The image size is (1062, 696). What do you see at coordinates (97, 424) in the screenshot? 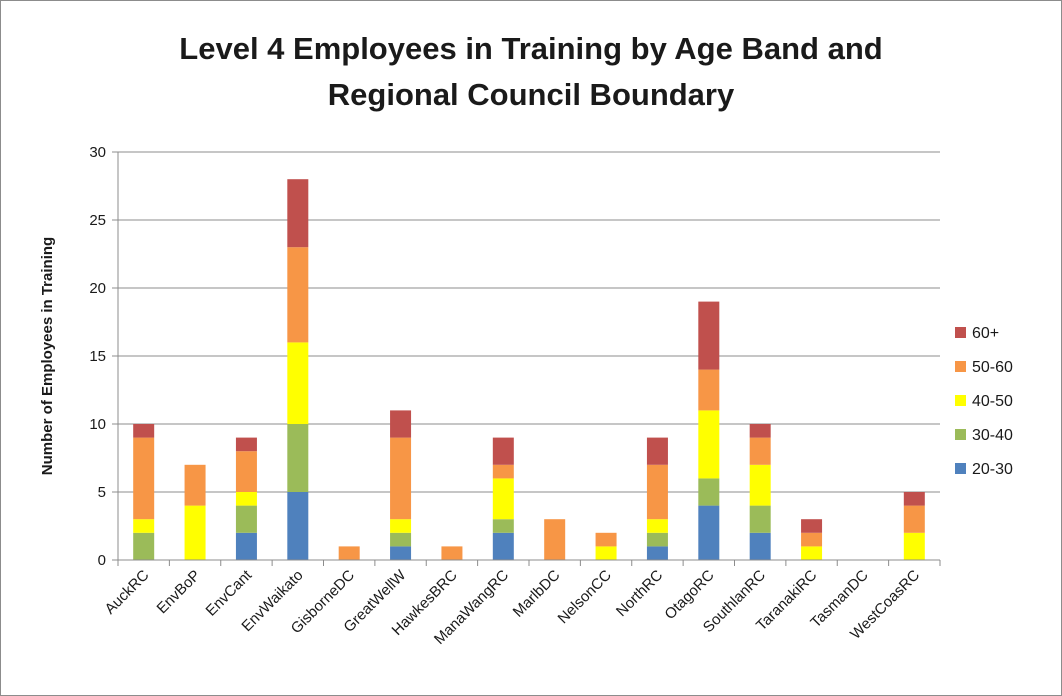
I see `y-tick-label: 10` at bounding box center [97, 424].